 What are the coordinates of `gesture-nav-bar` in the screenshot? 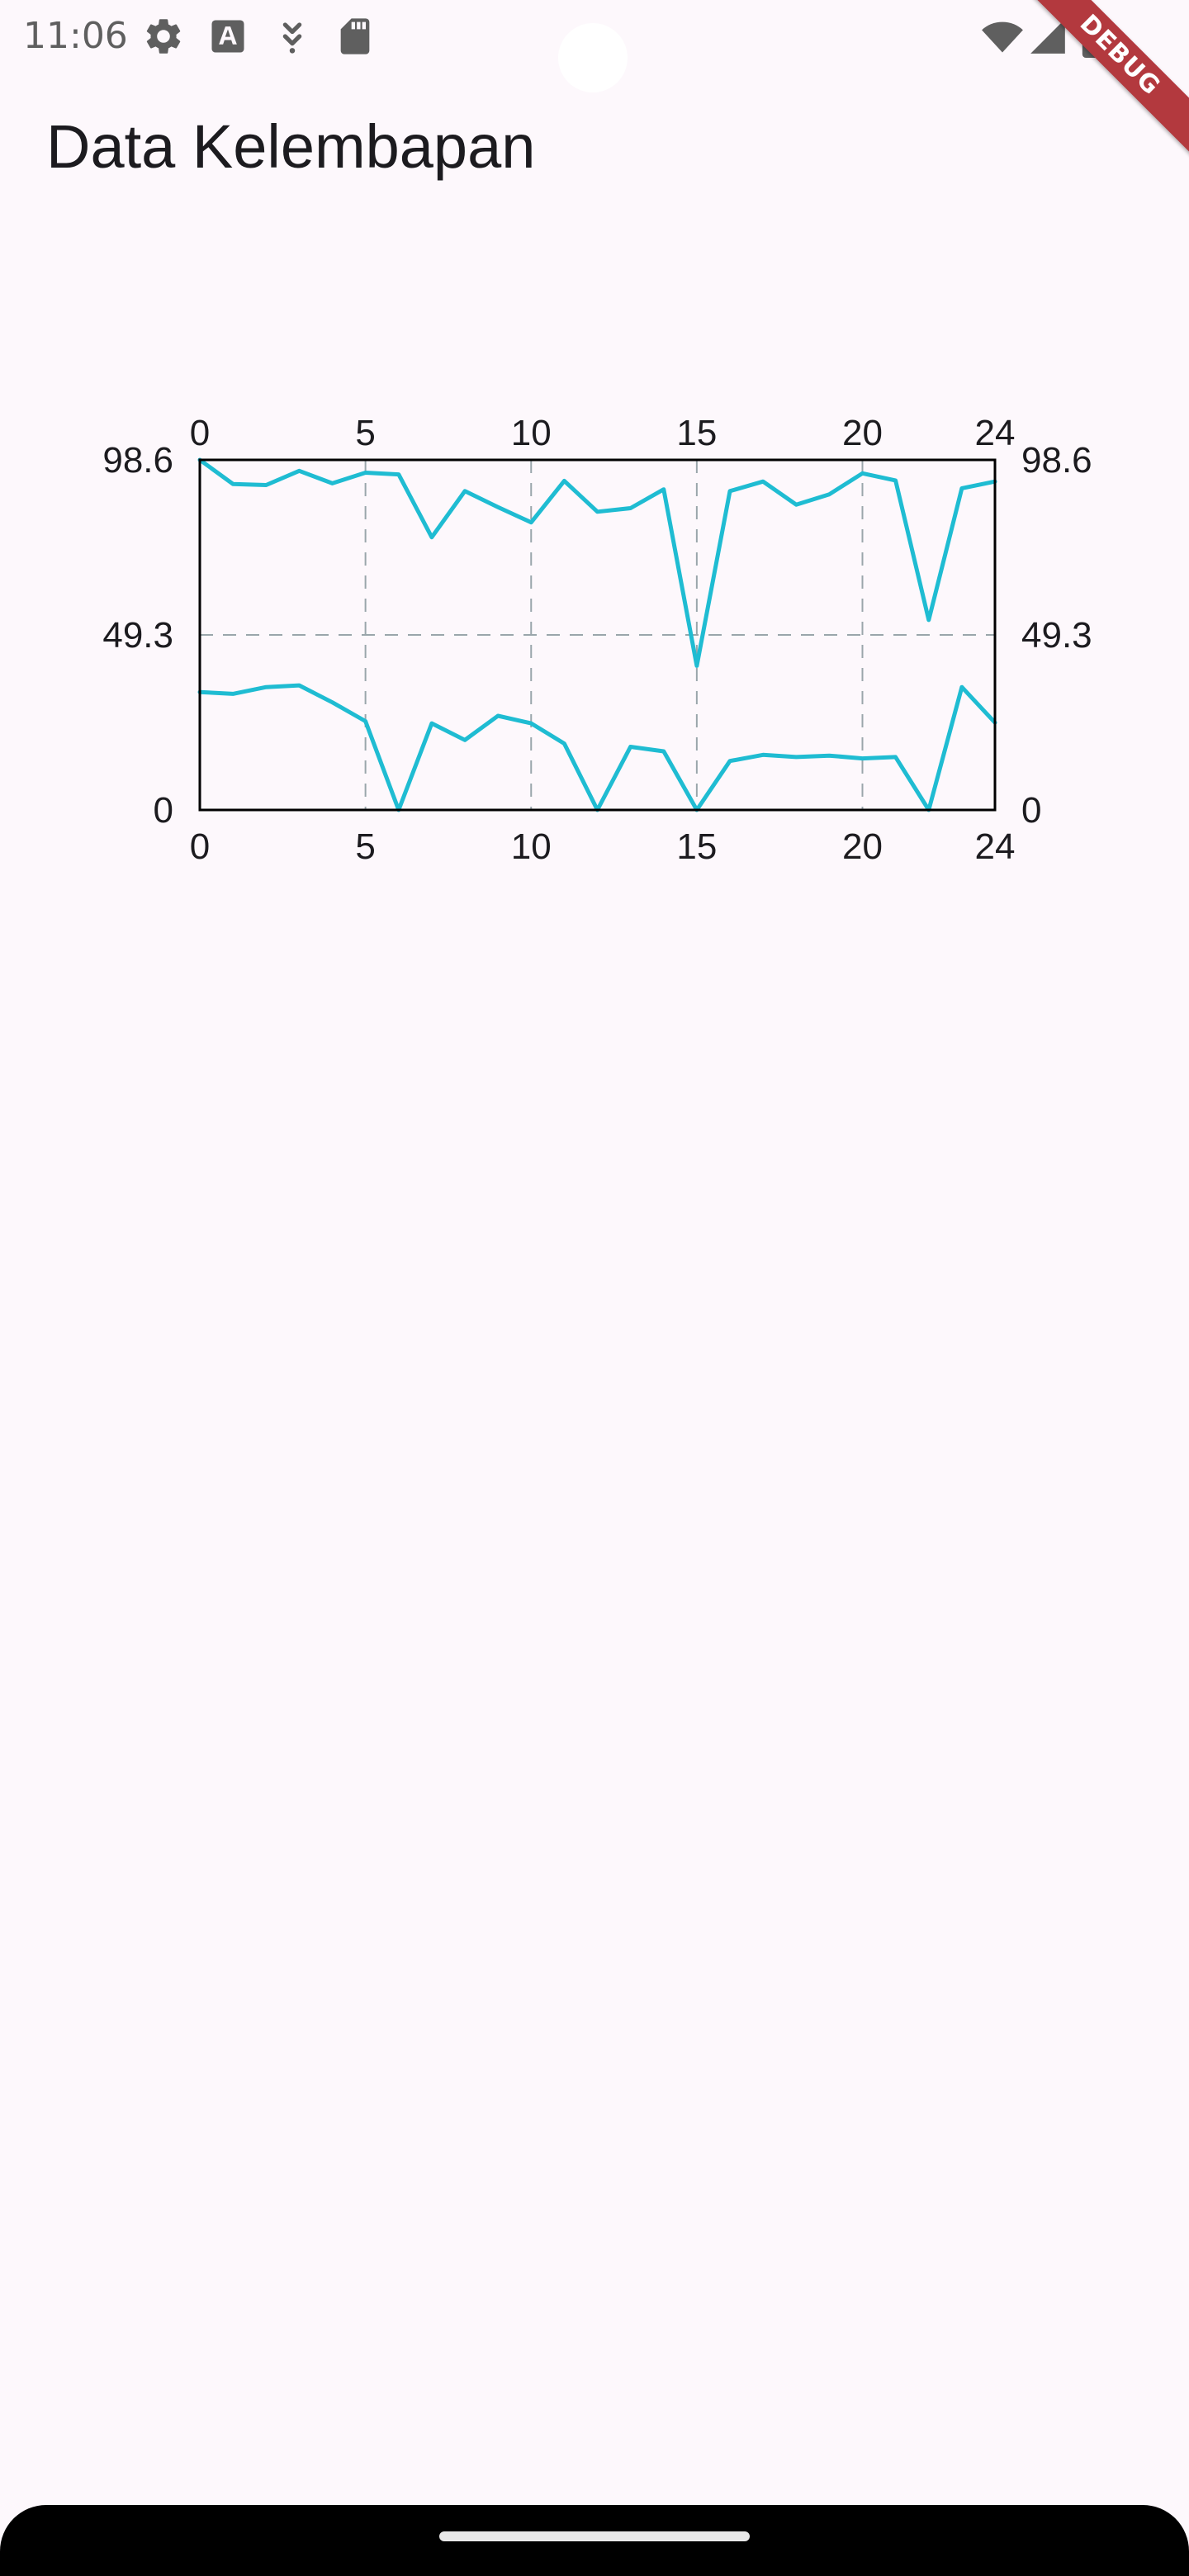 It's located at (594, 2540).